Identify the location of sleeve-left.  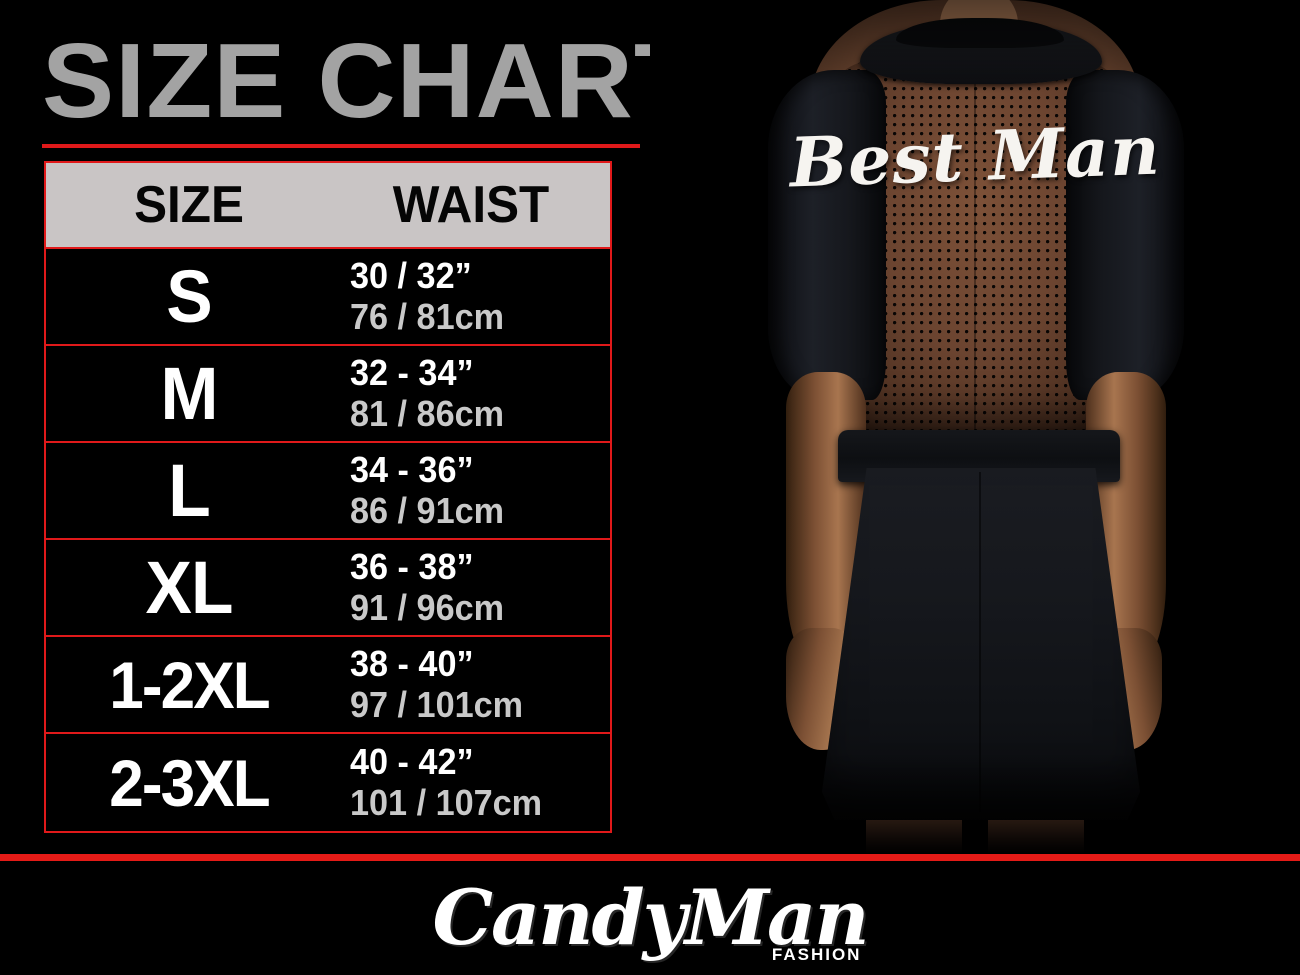
(827, 235).